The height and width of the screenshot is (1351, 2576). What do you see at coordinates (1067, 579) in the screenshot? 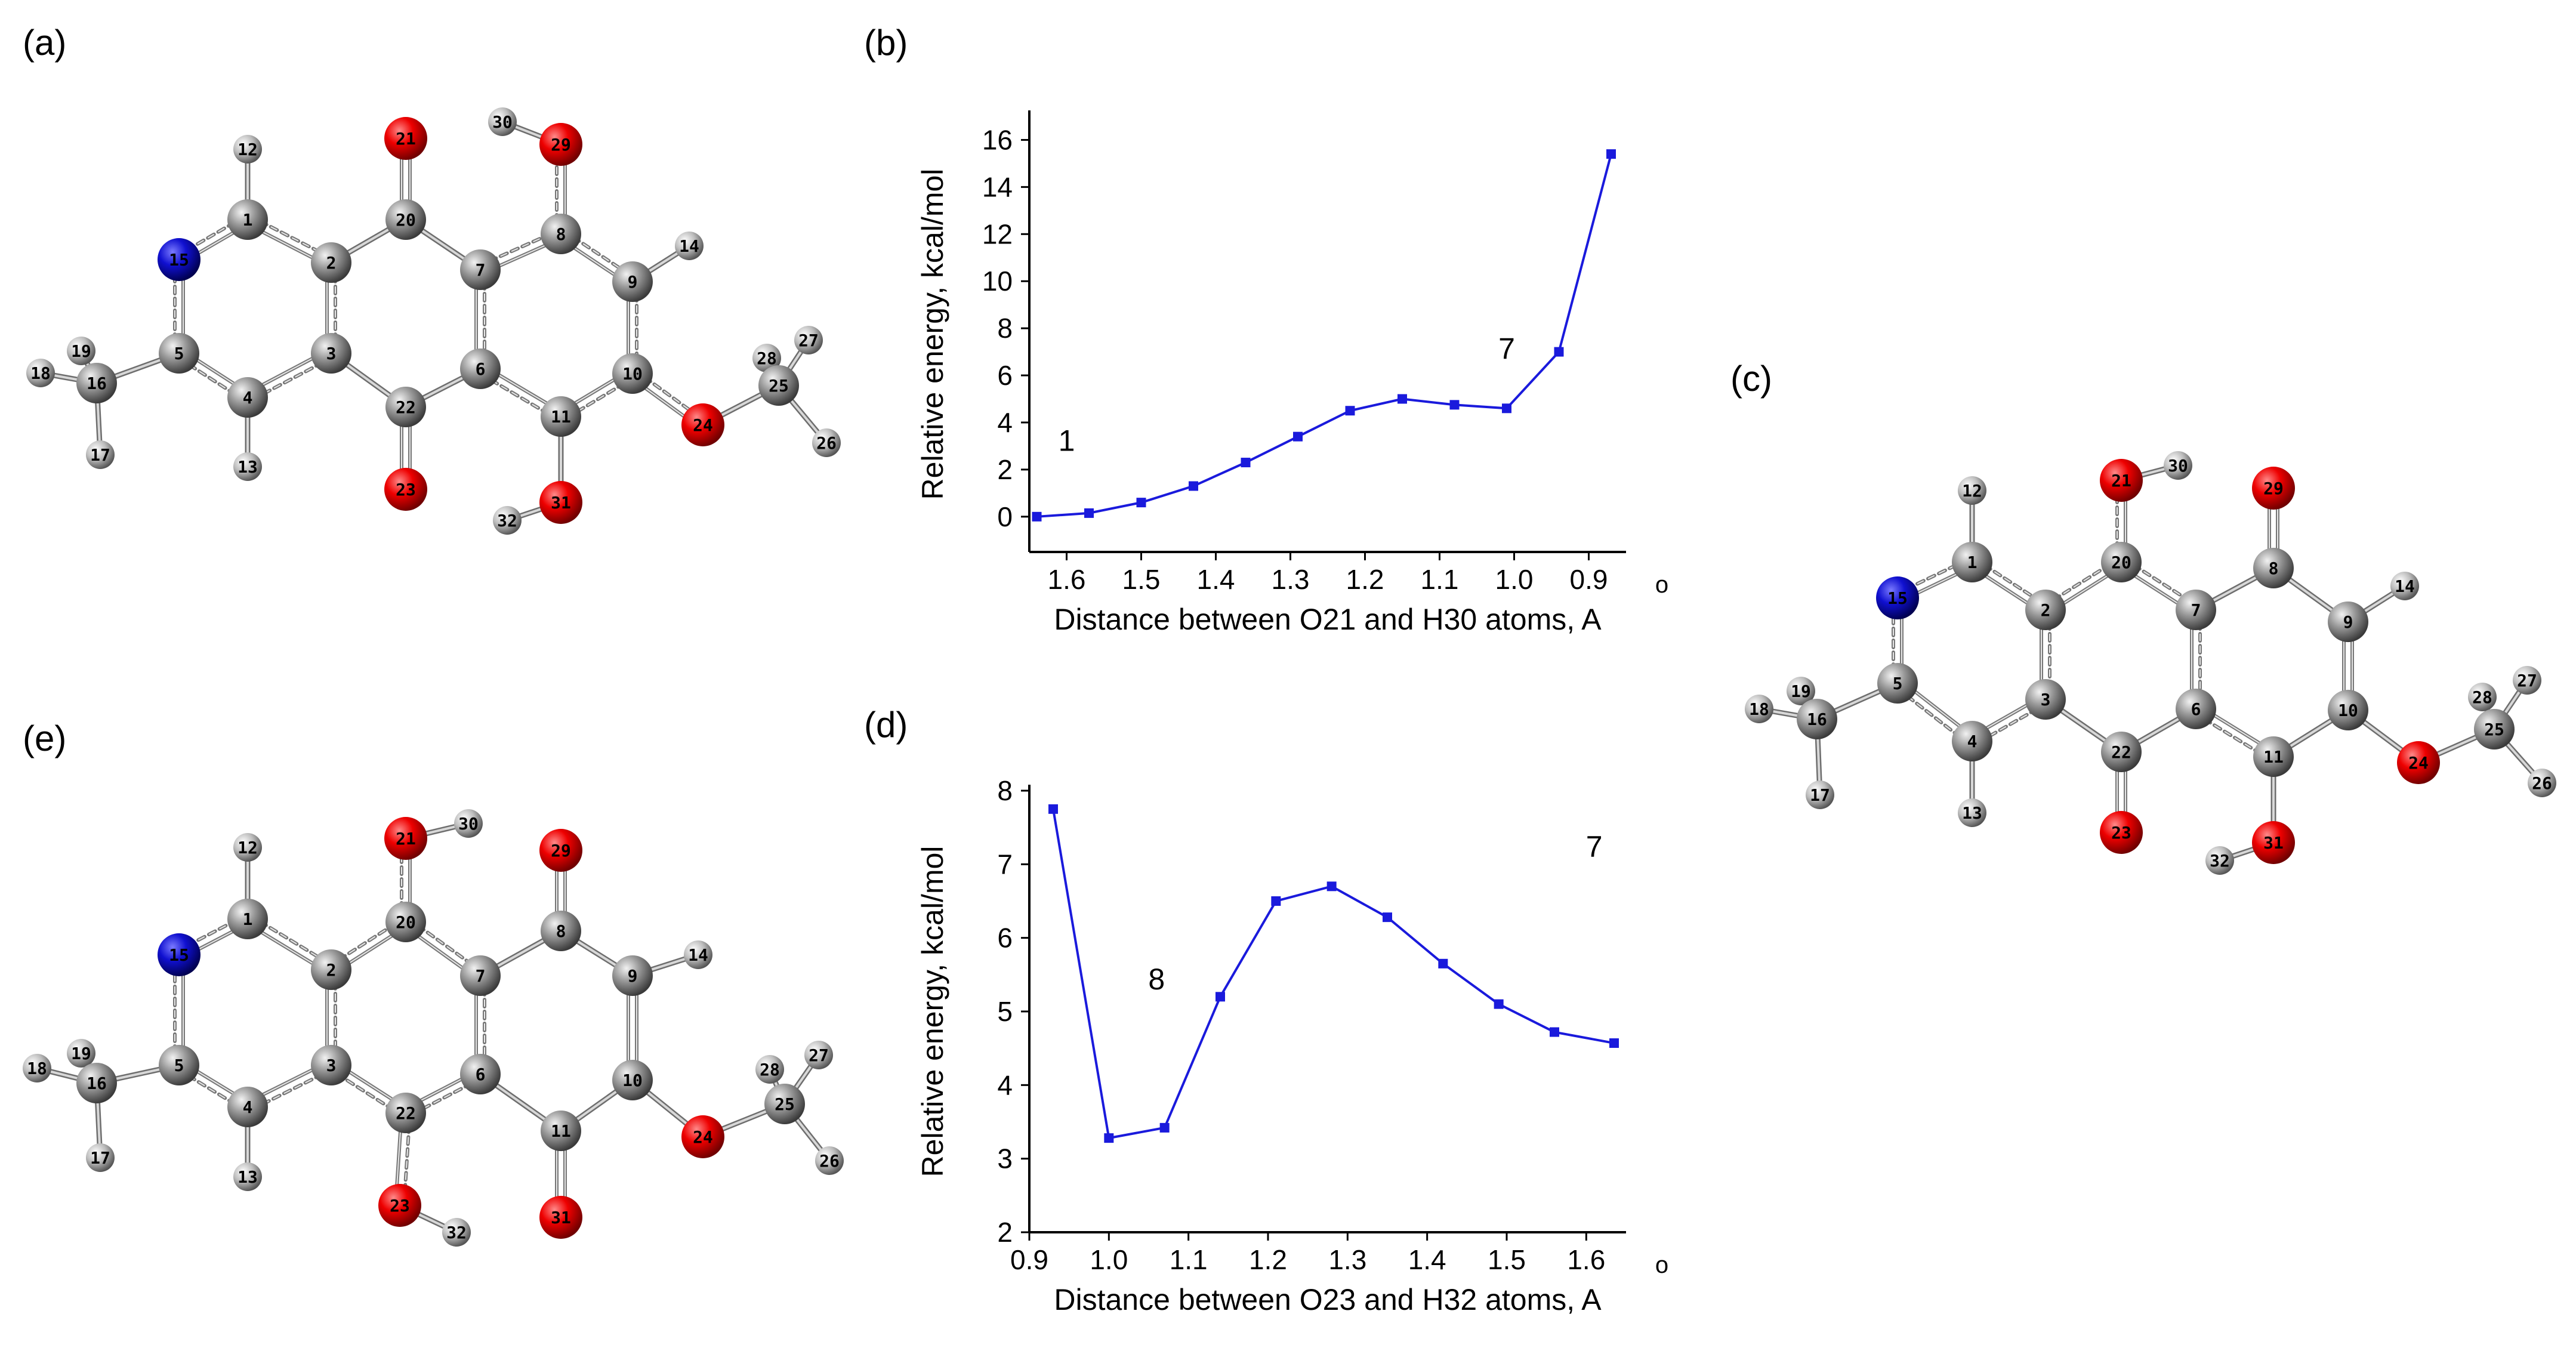
I see `chart-b-x-tick-label: 1.6` at bounding box center [1067, 579].